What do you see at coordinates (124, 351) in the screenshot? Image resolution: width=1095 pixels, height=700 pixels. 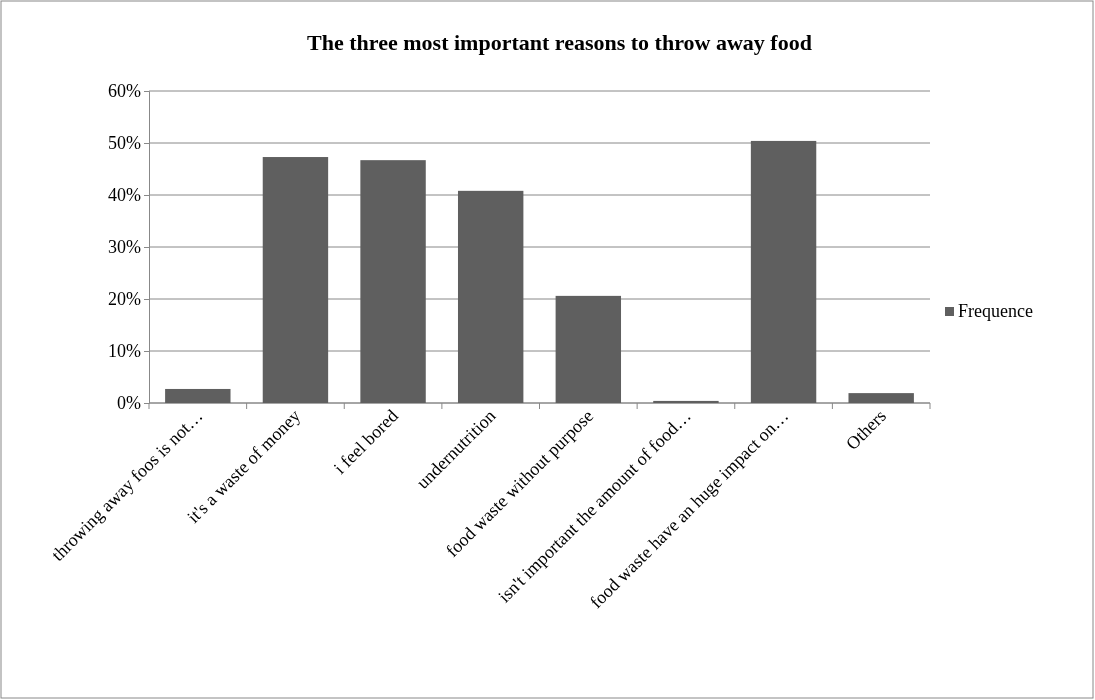 I see `y-tick-label: 10%` at bounding box center [124, 351].